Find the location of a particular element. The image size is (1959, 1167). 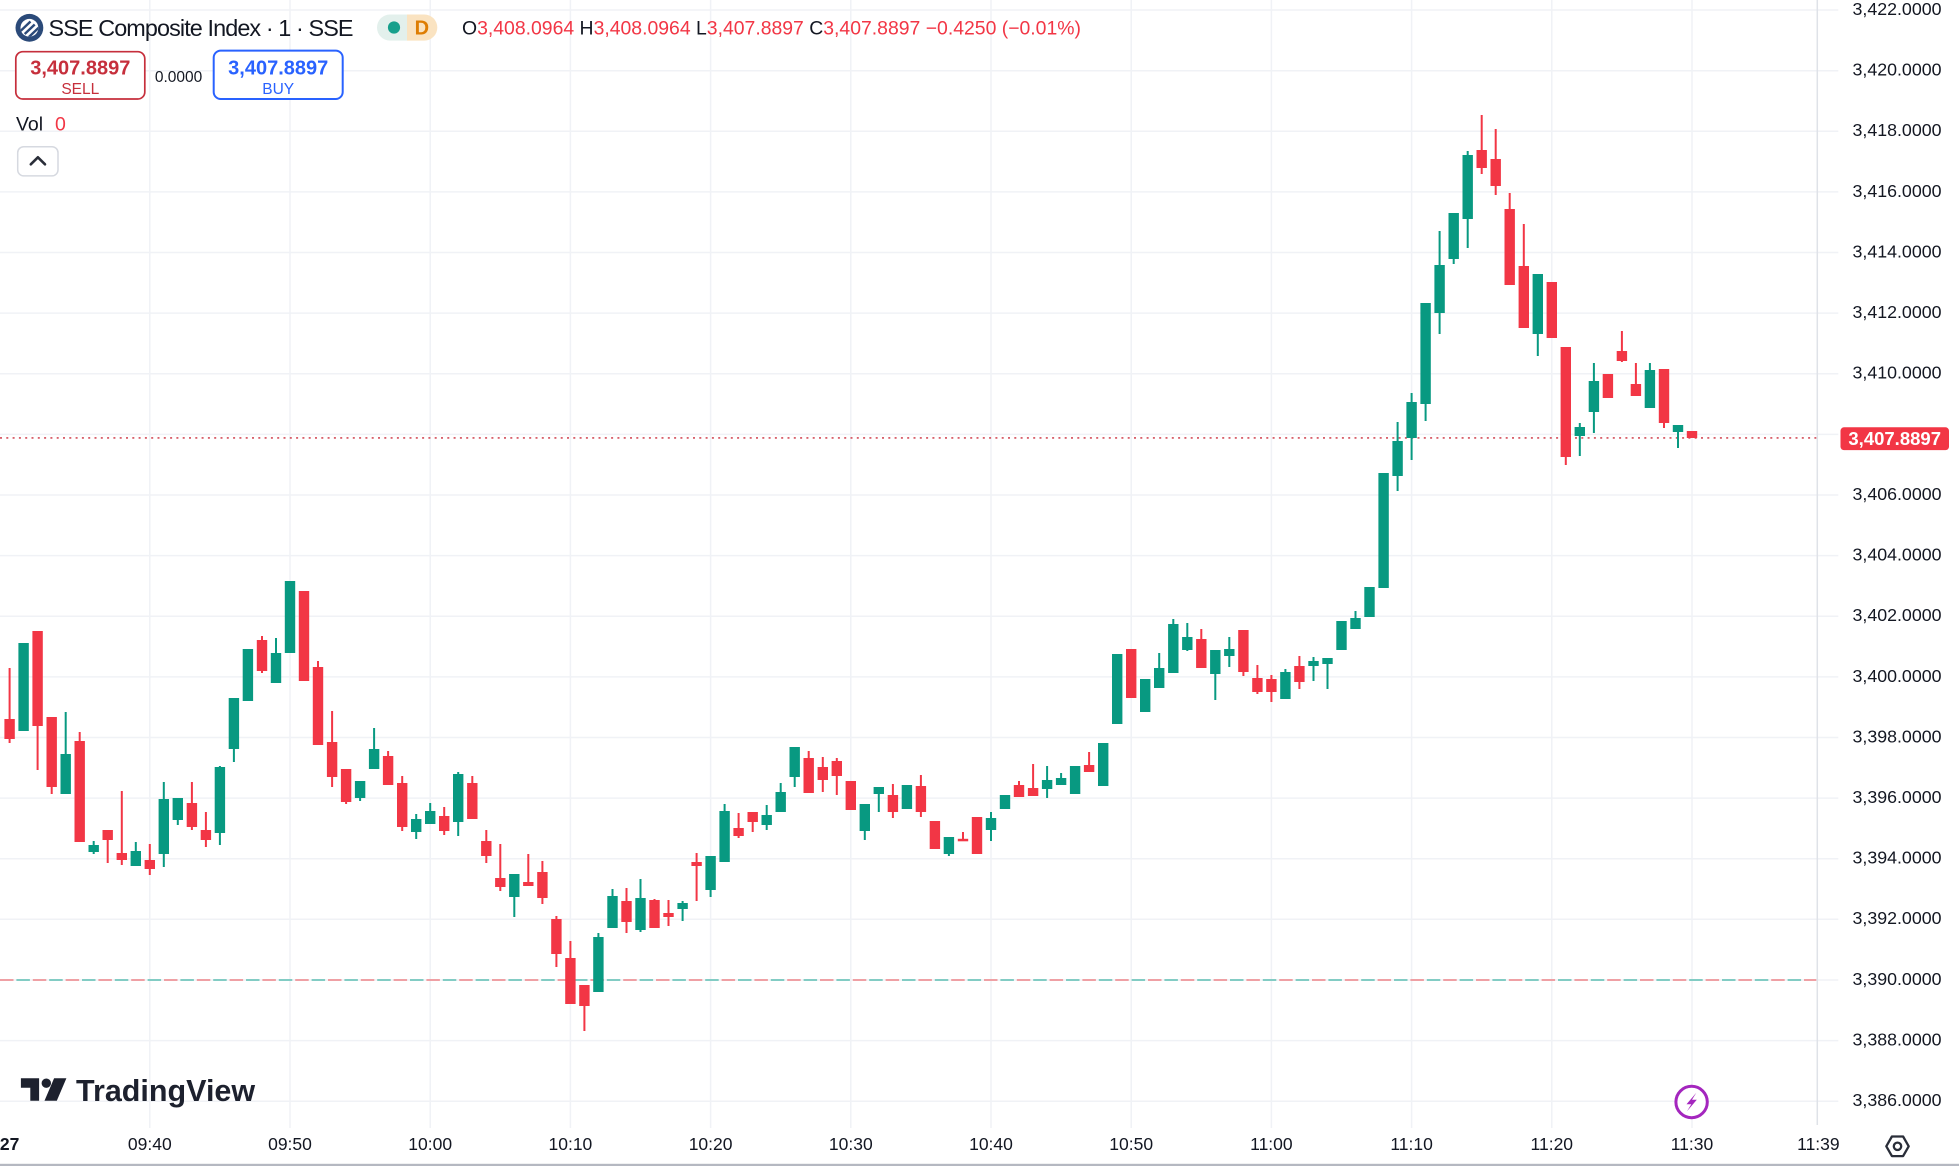

svg-text: 10:00 is located at coordinates (430, 1144).